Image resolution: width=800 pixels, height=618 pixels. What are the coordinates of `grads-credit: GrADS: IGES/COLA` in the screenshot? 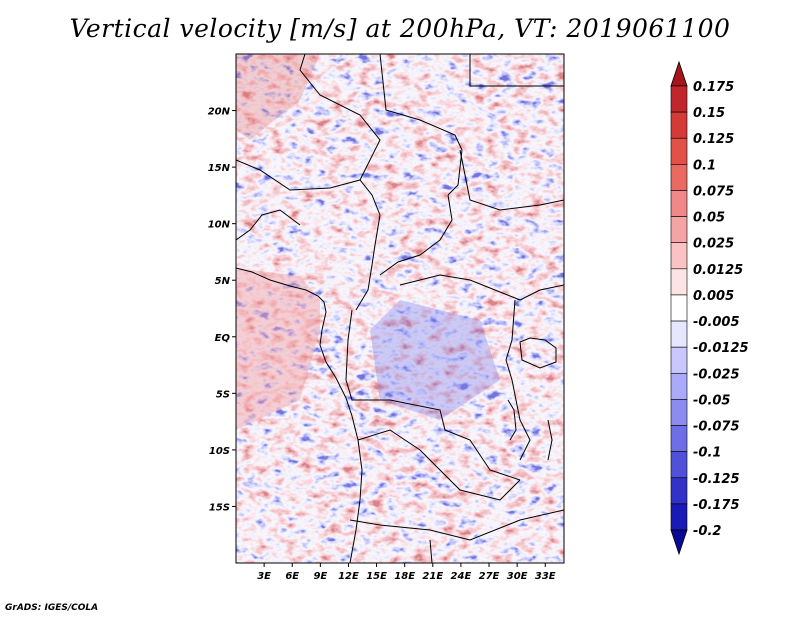 It's located at (52, 608).